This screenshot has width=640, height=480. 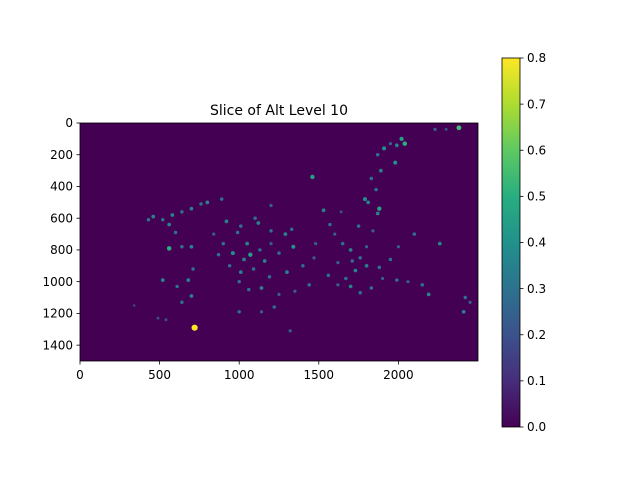 What do you see at coordinates (61, 155) in the screenshot?
I see `y-tick-label: 200` at bounding box center [61, 155].